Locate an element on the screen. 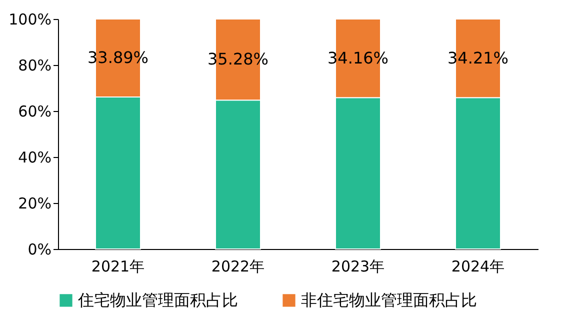 The image size is (569, 323). x-tick-label: 2024年 is located at coordinates (478, 267).